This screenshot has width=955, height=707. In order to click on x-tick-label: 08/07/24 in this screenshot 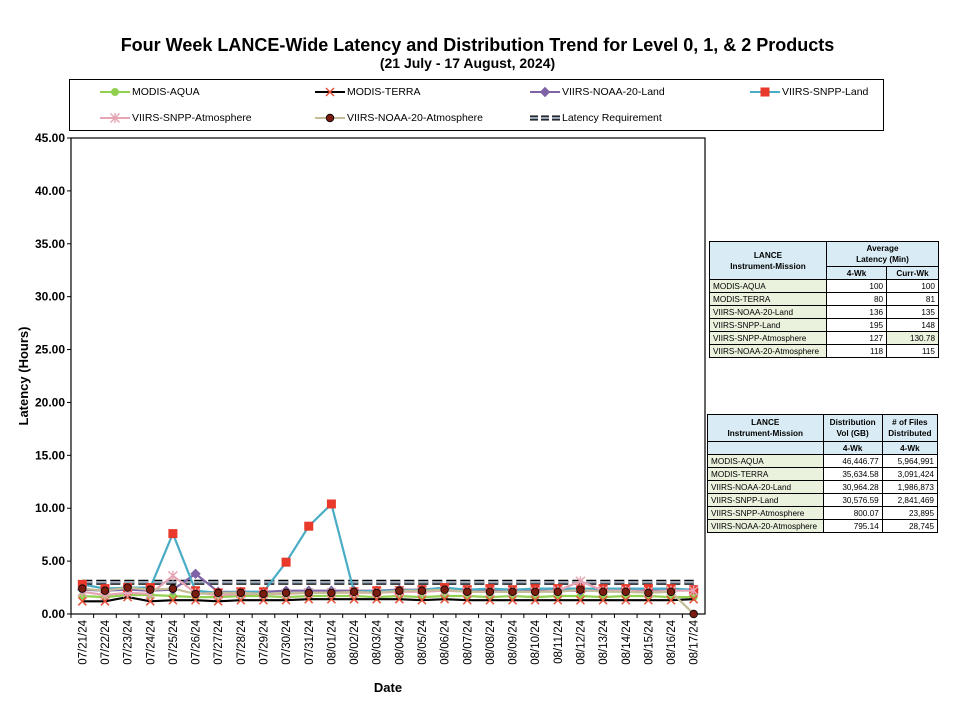, I will do `click(468, 641)`.